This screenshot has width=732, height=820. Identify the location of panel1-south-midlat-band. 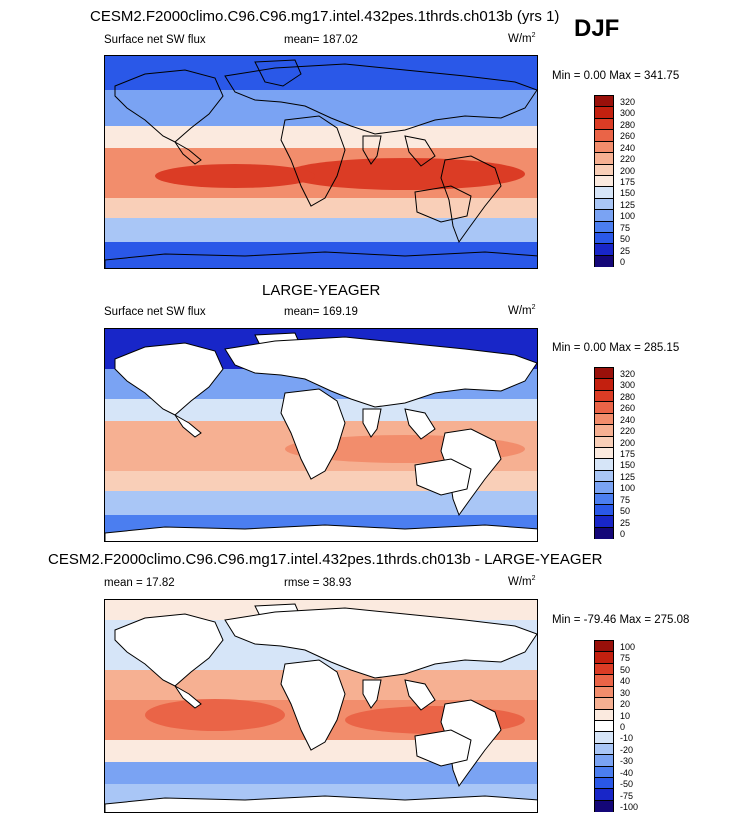
(321, 230).